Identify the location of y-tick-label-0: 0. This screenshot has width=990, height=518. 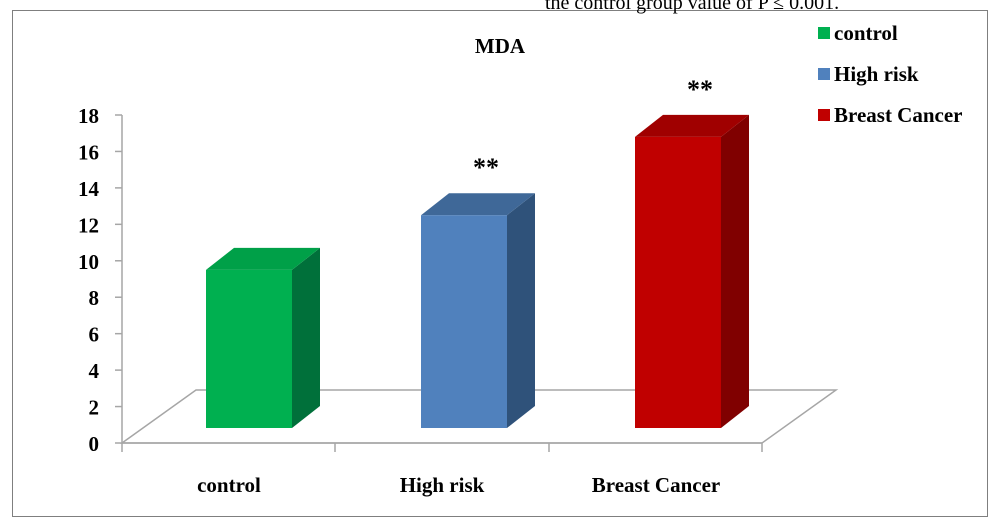
(94, 444).